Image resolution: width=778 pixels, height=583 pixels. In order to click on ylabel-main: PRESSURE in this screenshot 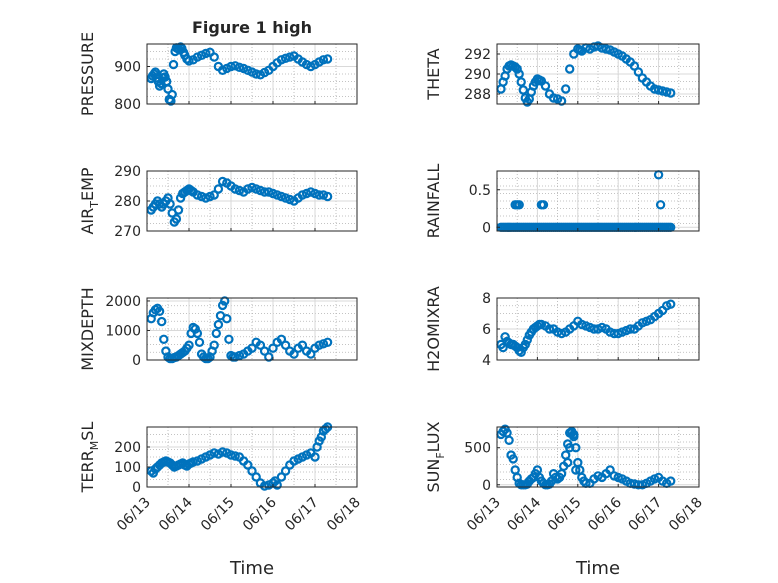, I will do `click(87, 74)`.